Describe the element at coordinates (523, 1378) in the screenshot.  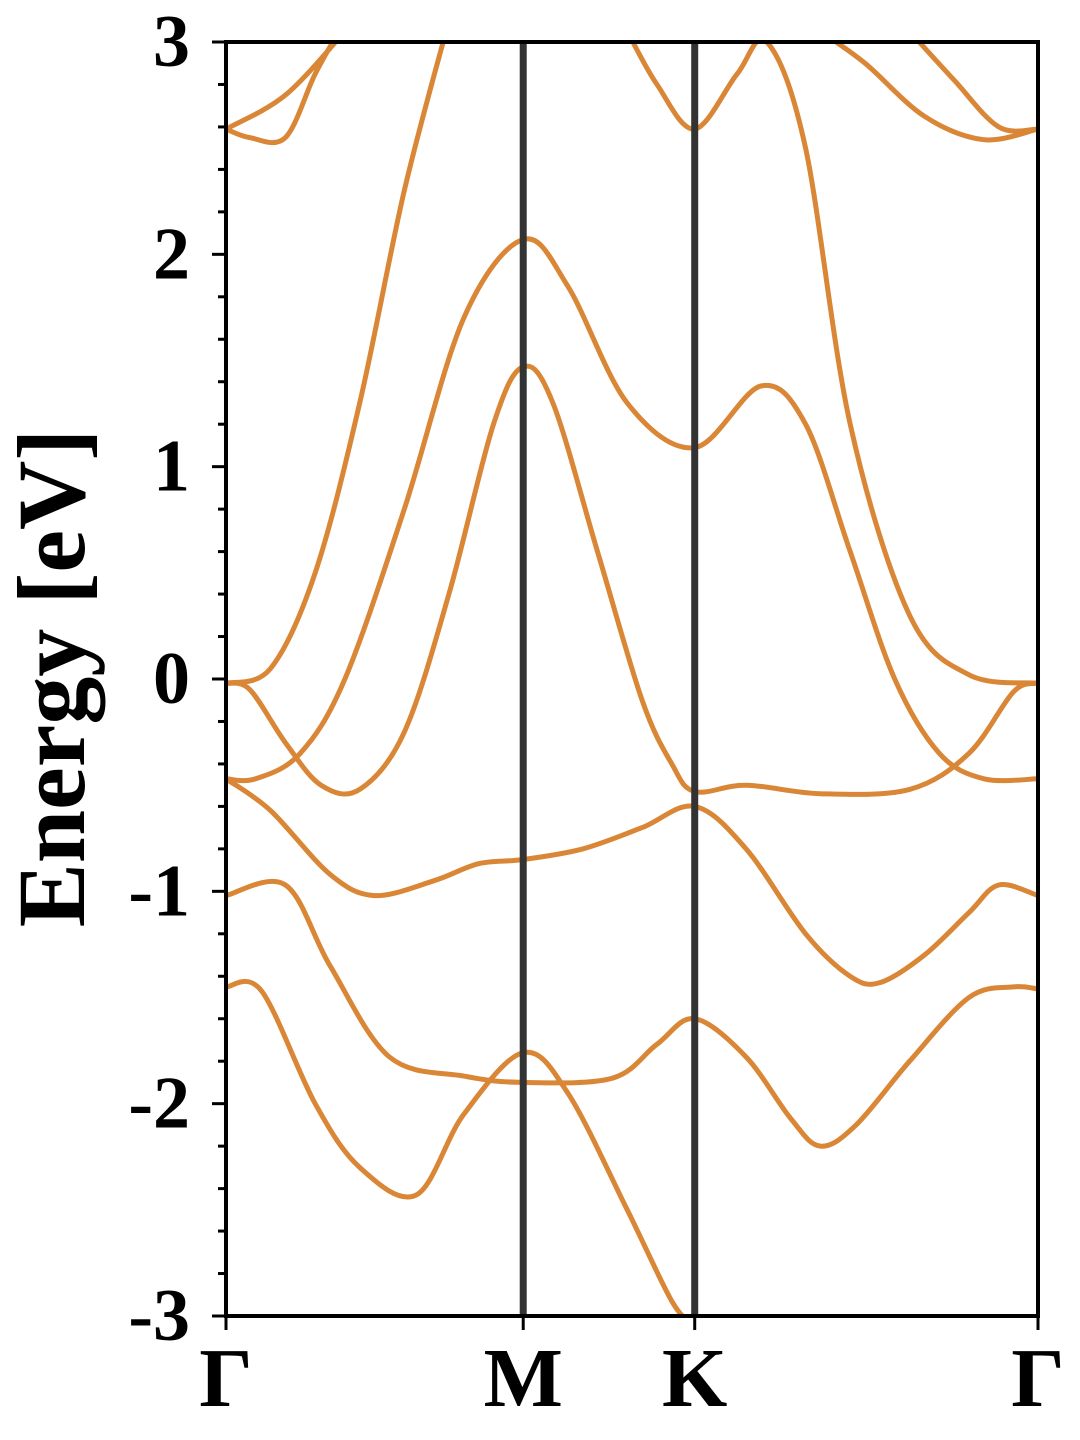
I see `x-tick-label-M: M` at that location.